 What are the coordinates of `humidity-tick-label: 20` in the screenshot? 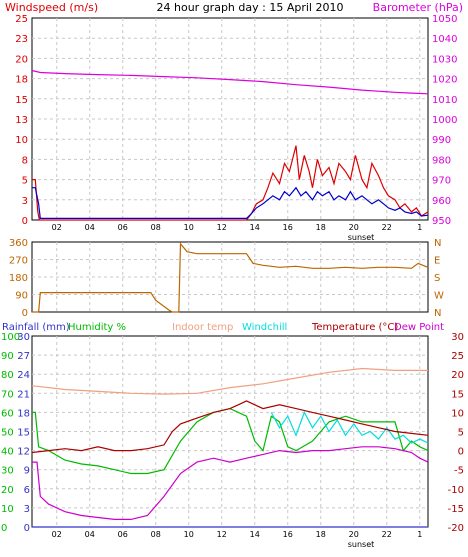 It's located at (7, 490).